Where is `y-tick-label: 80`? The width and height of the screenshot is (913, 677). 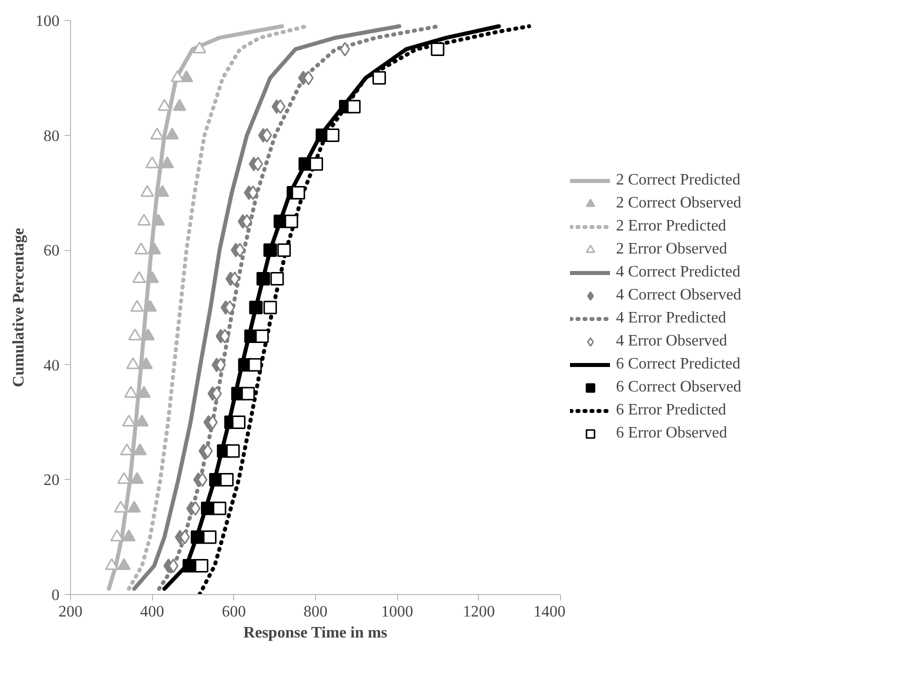 y-tick-label: 80 is located at coordinates (52, 136).